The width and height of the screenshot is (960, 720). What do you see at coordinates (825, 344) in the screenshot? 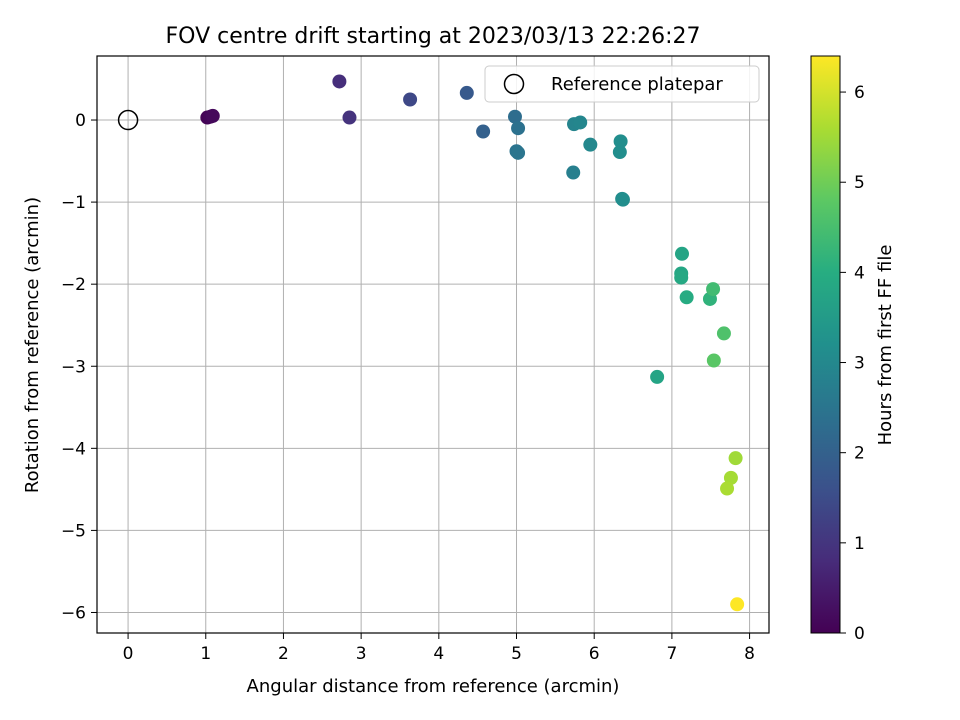
I see `colorbar-gradient` at bounding box center [825, 344].